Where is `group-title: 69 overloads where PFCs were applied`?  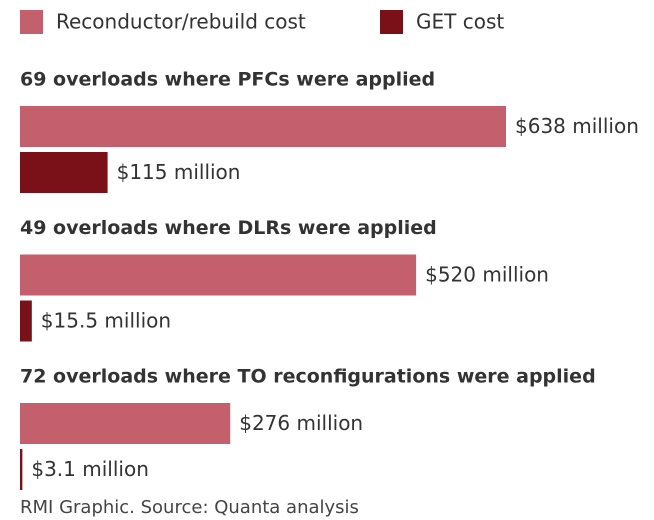
group-title: 69 overloads where PFCs were applied is located at coordinates (227, 80).